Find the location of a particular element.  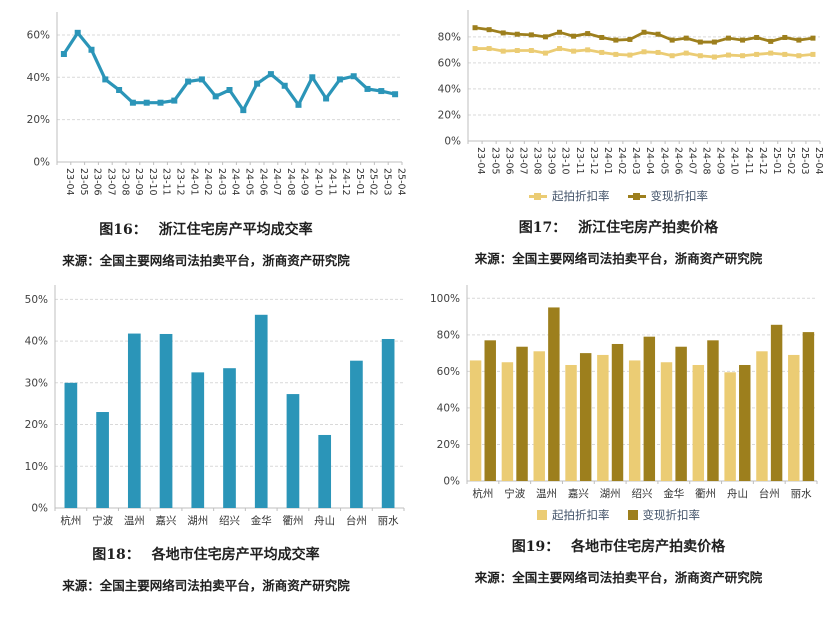

svg-text: 23-10 is located at coordinates (152, 182).